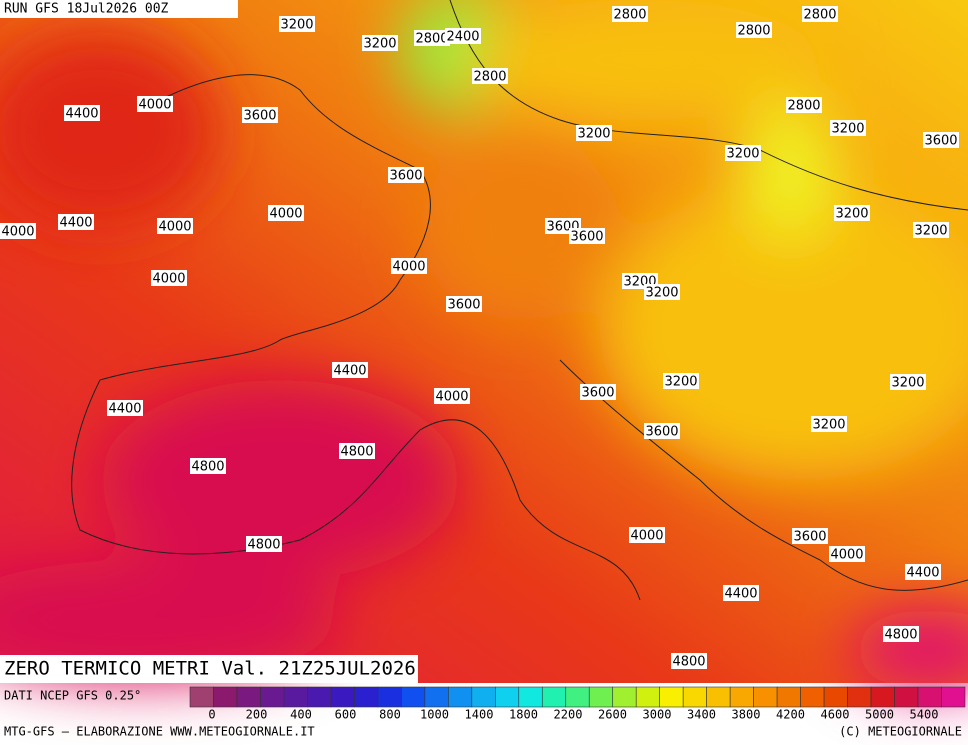  I want to click on title-box, so click(209, 669).